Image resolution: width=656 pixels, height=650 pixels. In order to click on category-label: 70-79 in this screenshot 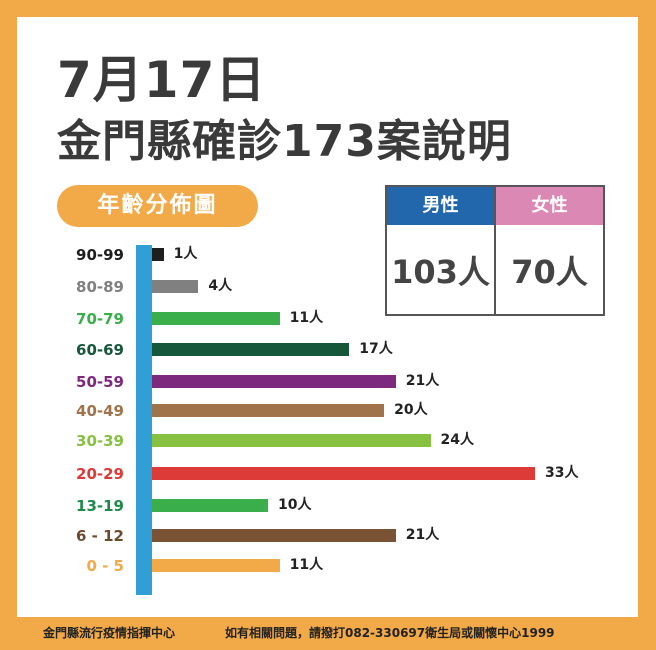, I will do `click(100, 319)`.